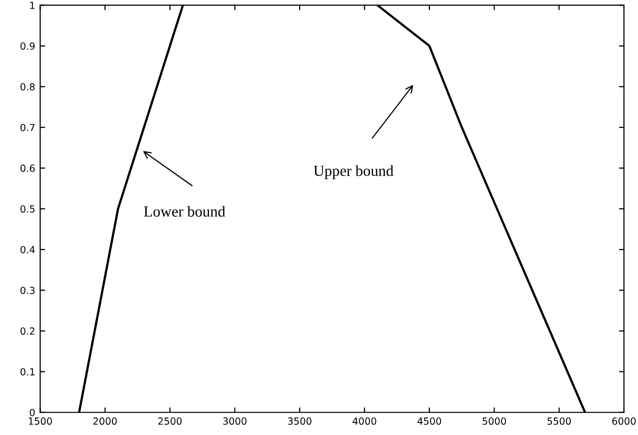 This screenshot has width=638, height=435. Describe the element at coordinates (27, 86) in the screenshot. I see `y-tick-label: 0.8` at that location.